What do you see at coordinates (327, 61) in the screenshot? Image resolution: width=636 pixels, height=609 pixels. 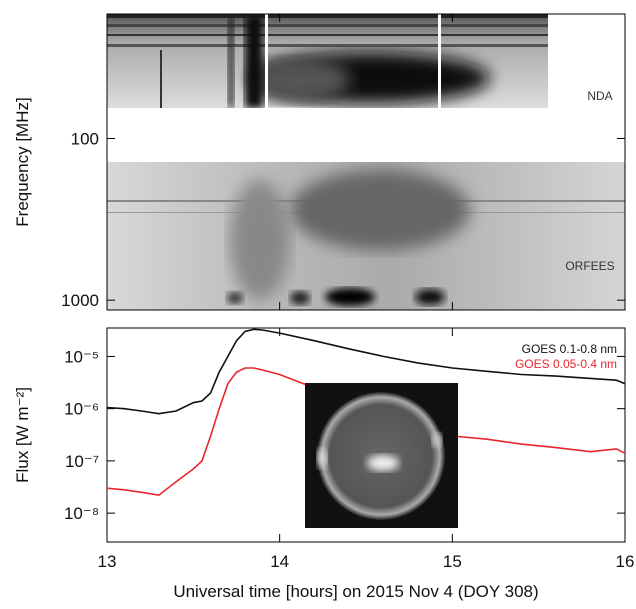 I see `nda-spectrogram` at bounding box center [327, 61].